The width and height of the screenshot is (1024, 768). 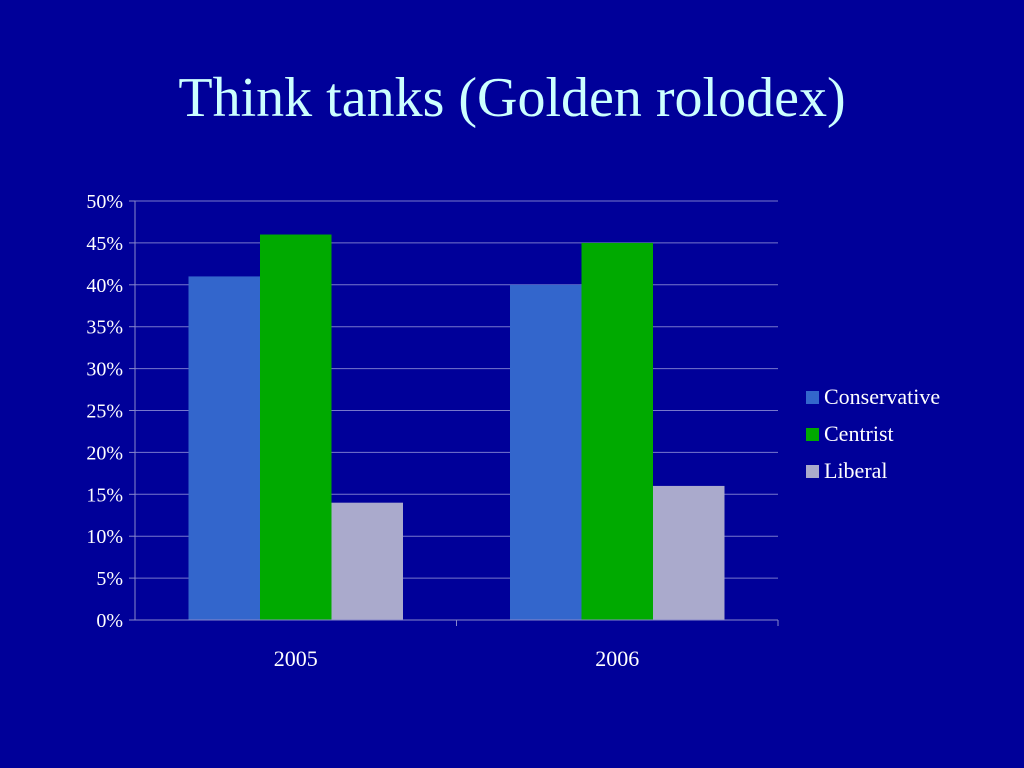 I want to click on y-tick-label: 30%, so click(x=104, y=370).